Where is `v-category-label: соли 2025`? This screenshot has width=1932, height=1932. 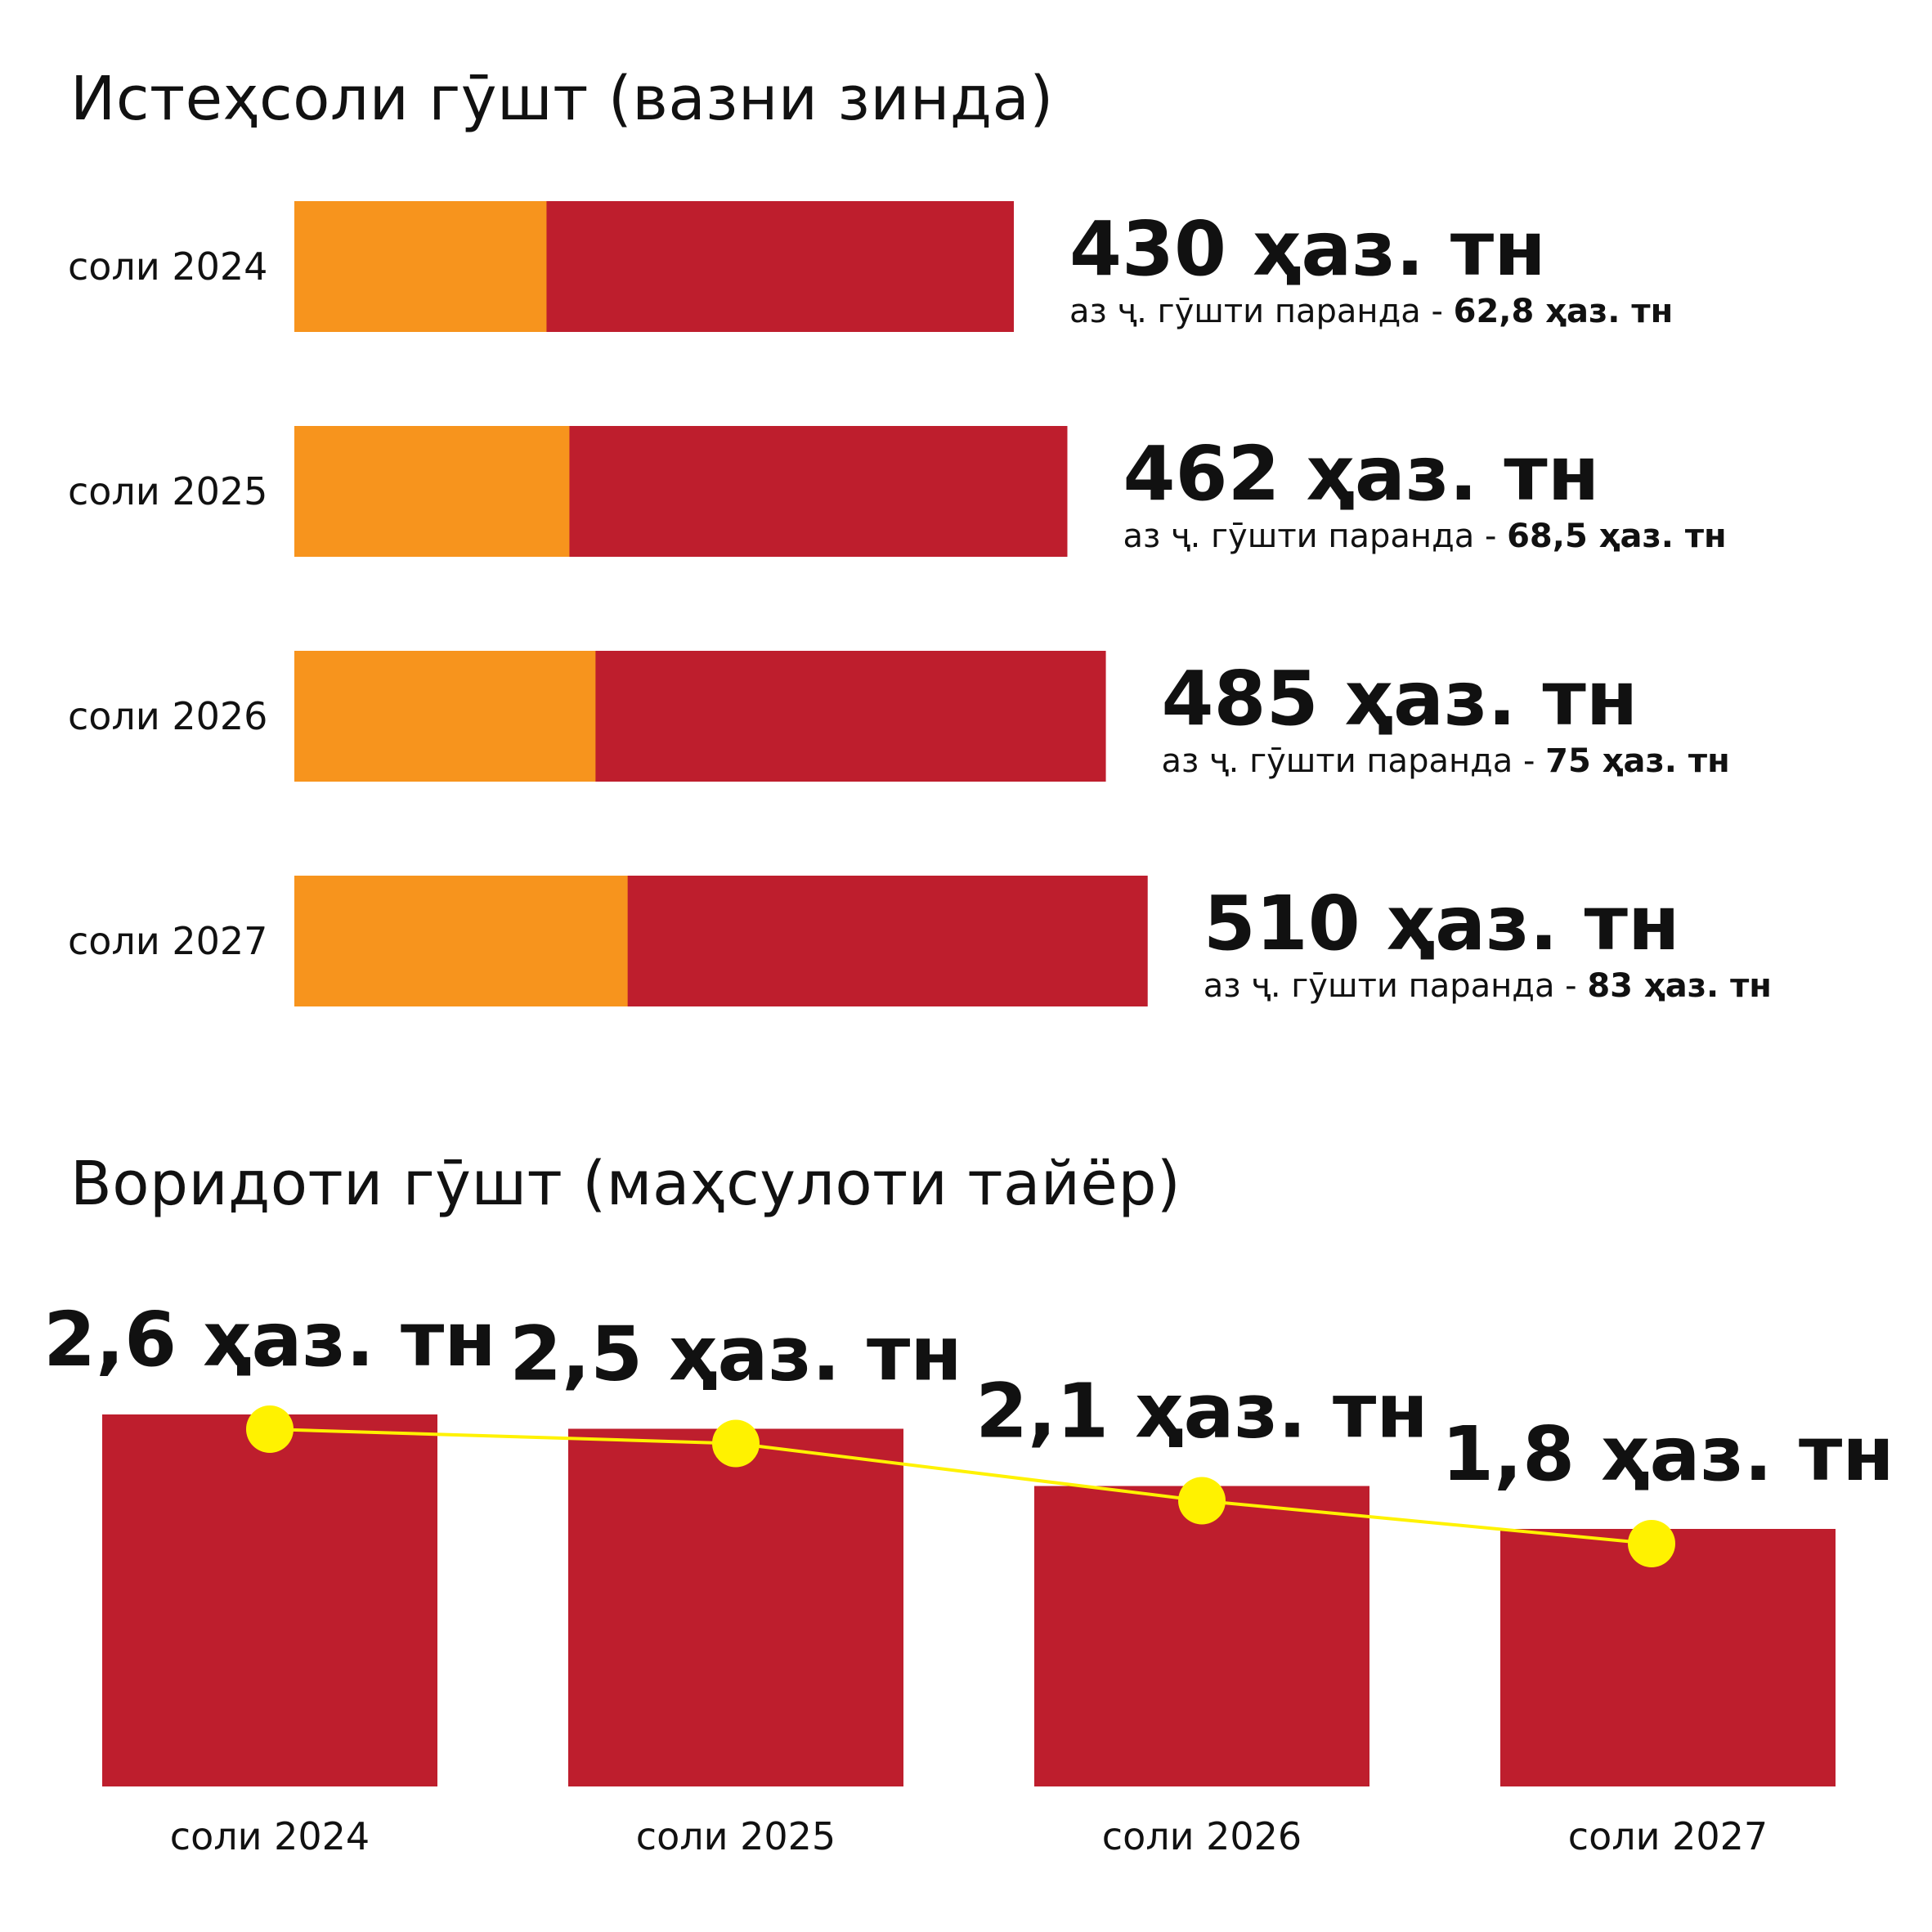 v-category-label: соли 2025 is located at coordinates (736, 1836).